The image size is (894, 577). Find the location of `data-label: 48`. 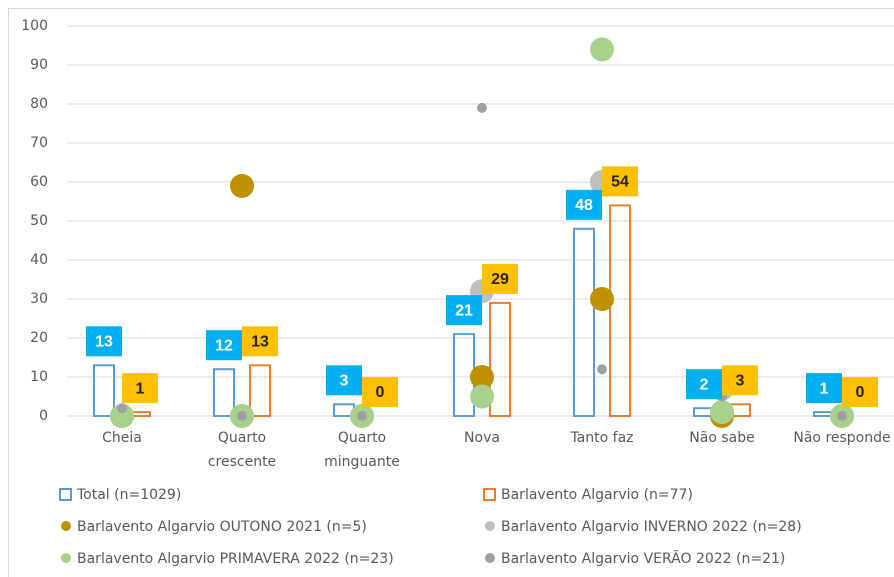

data-label: 48 is located at coordinates (584, 205).